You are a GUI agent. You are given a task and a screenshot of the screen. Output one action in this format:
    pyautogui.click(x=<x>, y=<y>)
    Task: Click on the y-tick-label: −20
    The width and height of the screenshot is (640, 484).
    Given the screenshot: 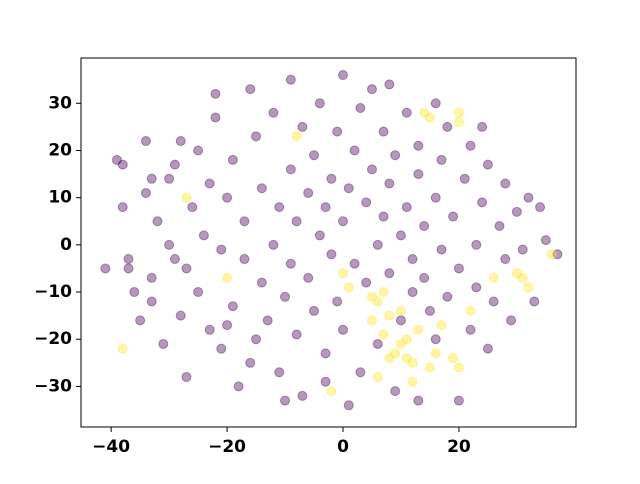 What is the action you would take?
    pyautogui.click(x=53, y=339)
    